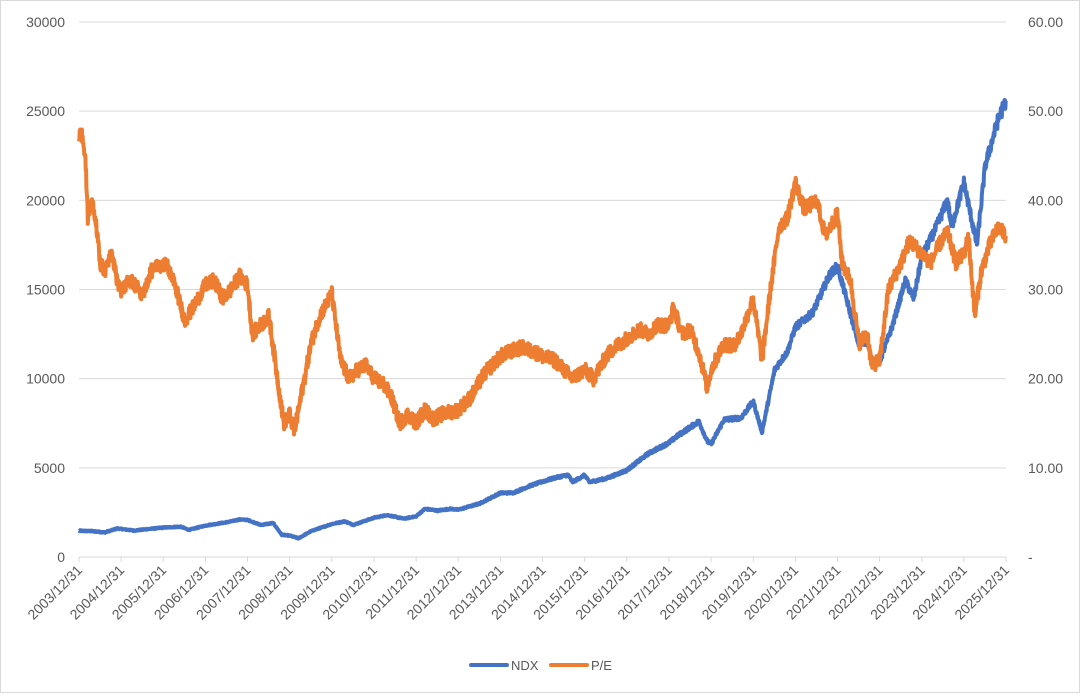 This screenshot has height=697, width=1080. What do you see at coordinates (1045, 379) in the screenshot?
I see `right-tick-label: 20.00` at bounding box center [1045, 379].